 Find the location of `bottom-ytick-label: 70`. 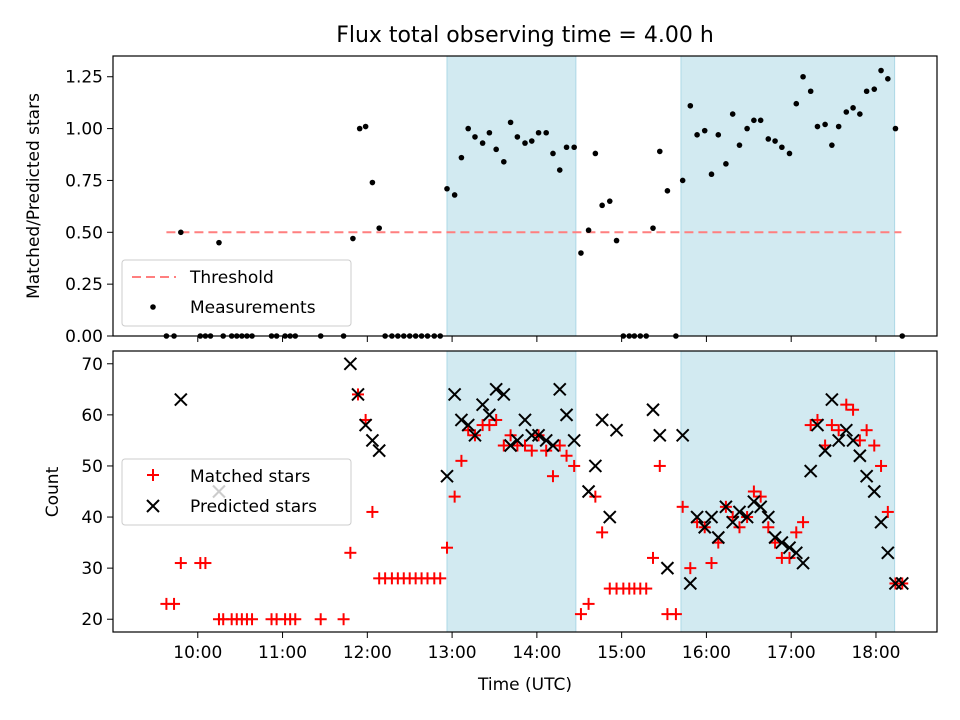

bottom-ytick-label: 70 is located at coordinates (92, 365).